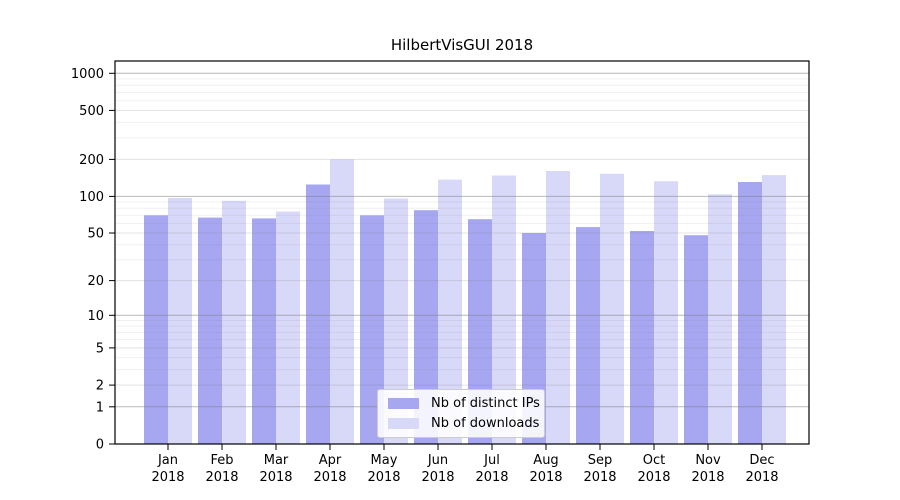  I want to click on bar-distinct-ips-Sep, so click(588, 335).